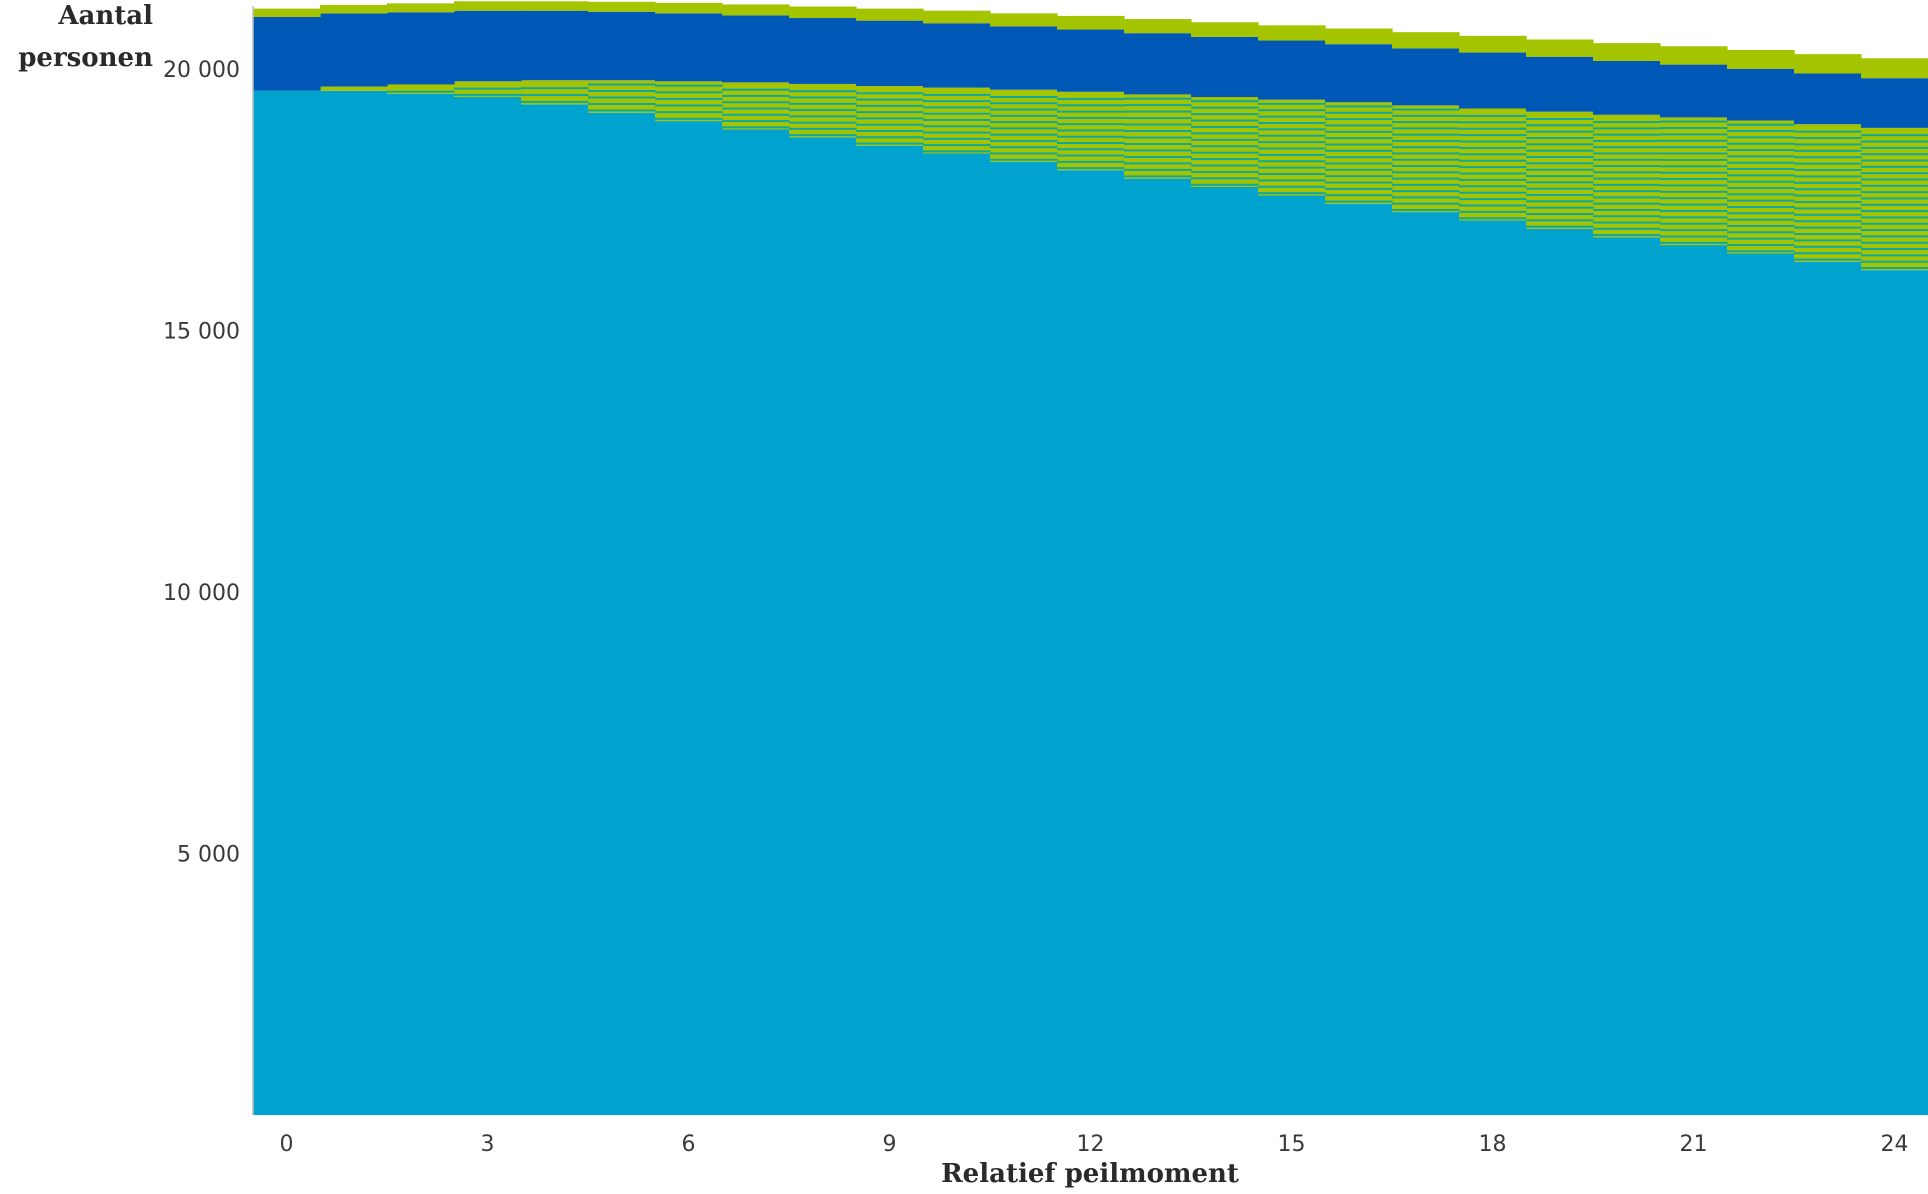 This screenshot has height=1194, width=1928. Describe the element at coordinates (201, 331) in the screenshot. I see `y-tick-label-15000: 15 000` at that location.